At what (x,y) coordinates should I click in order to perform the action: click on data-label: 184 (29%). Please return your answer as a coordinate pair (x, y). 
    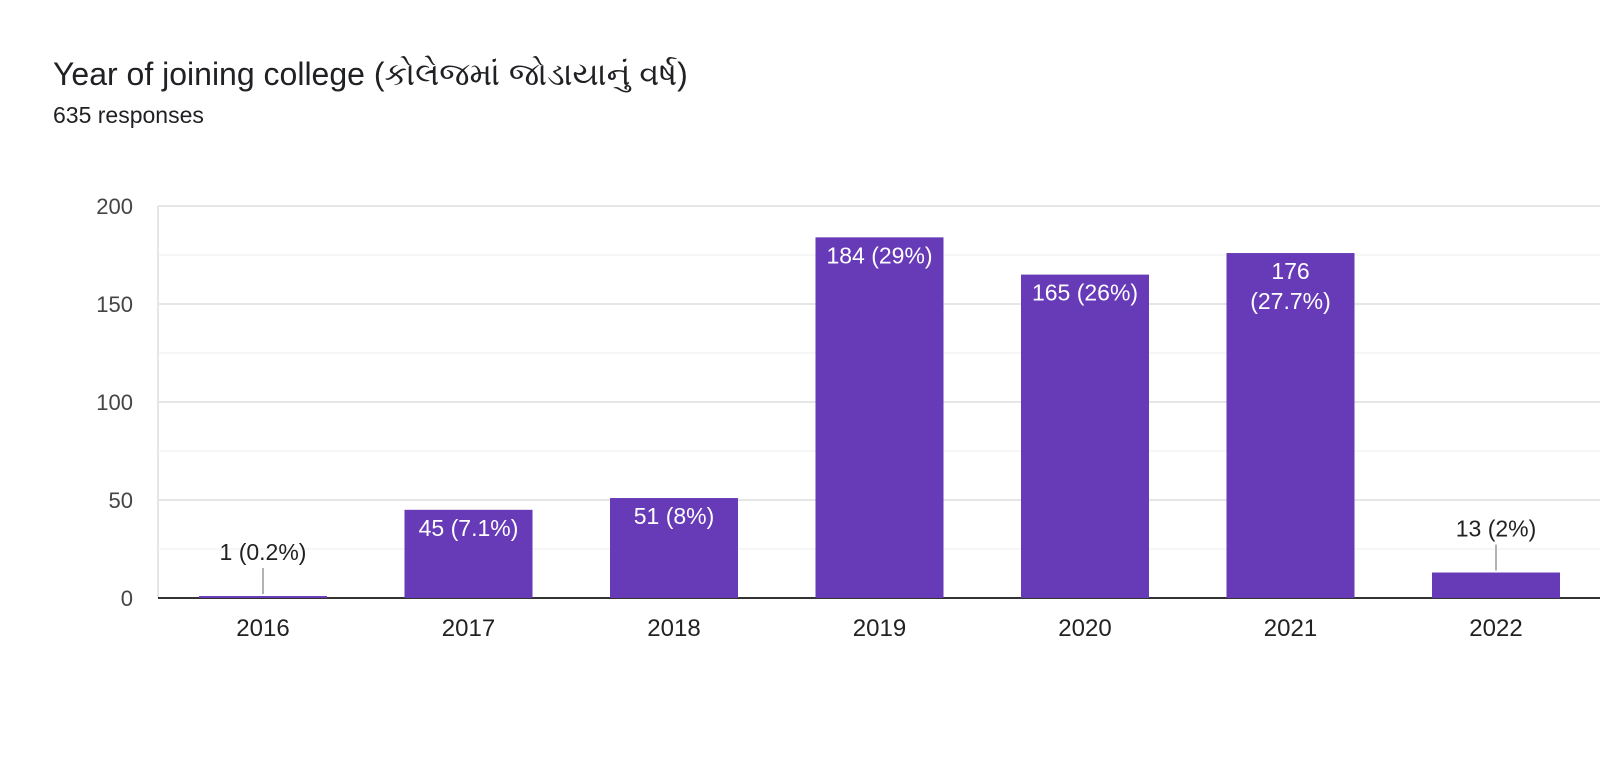
    Looking at the image, I should click on (879, 255).